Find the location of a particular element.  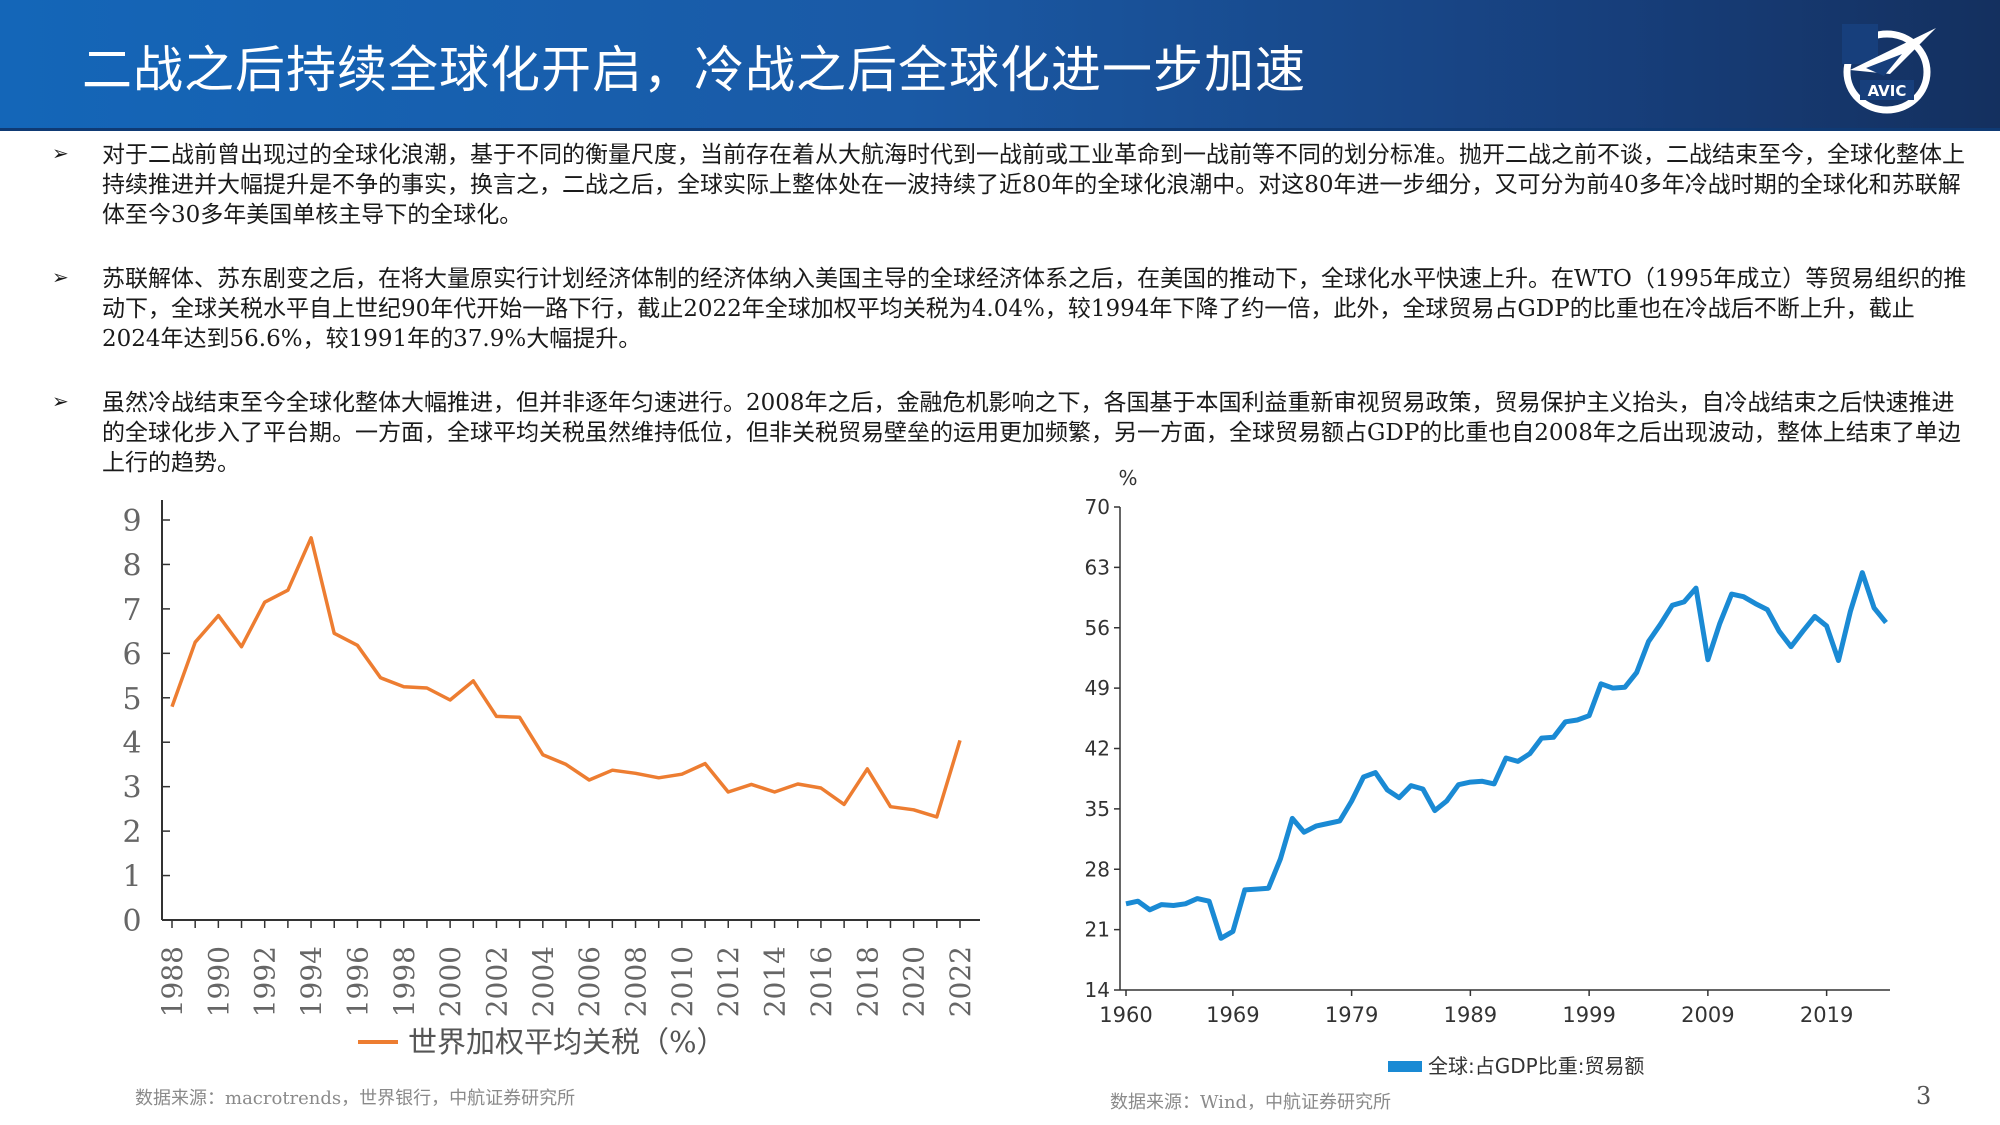

x-tick-label: 2022 is located at coordinates (960, 981).